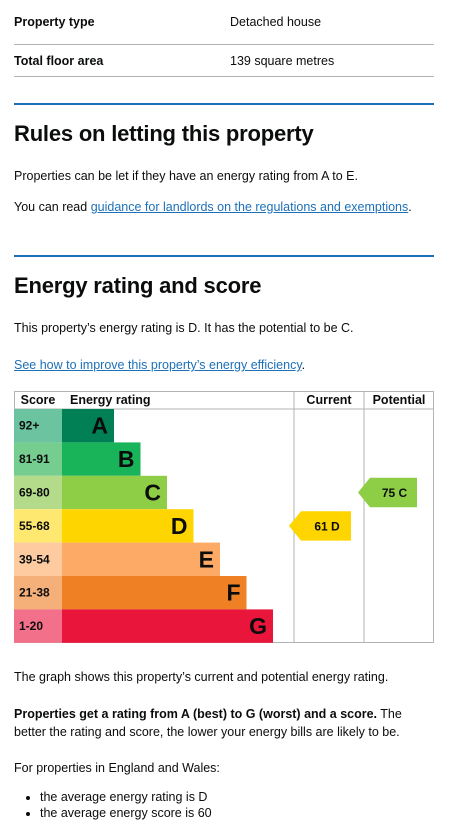 This screenshot has height=832, width=458. Describe the element at coordinates (117, 768) in the screenshot. I see `england-wales-intro: For properties in England and Wales:` at that location.